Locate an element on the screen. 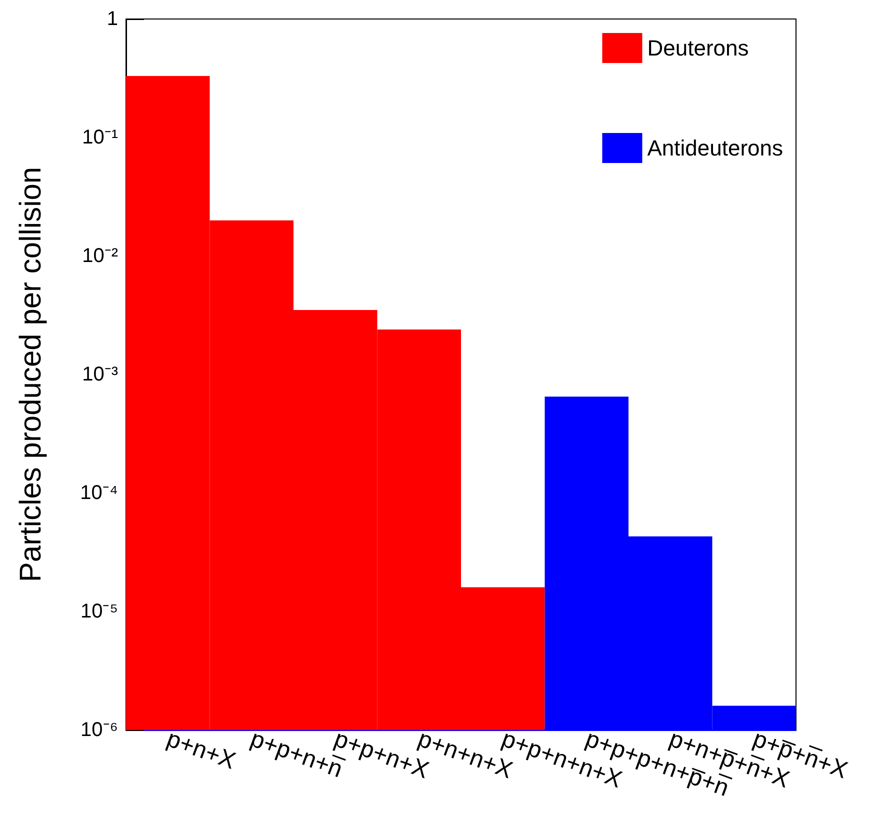 This screenshot has width=879, height=829. y-tick-label: 10⁻⁶ is located at coordinates (99, 730).